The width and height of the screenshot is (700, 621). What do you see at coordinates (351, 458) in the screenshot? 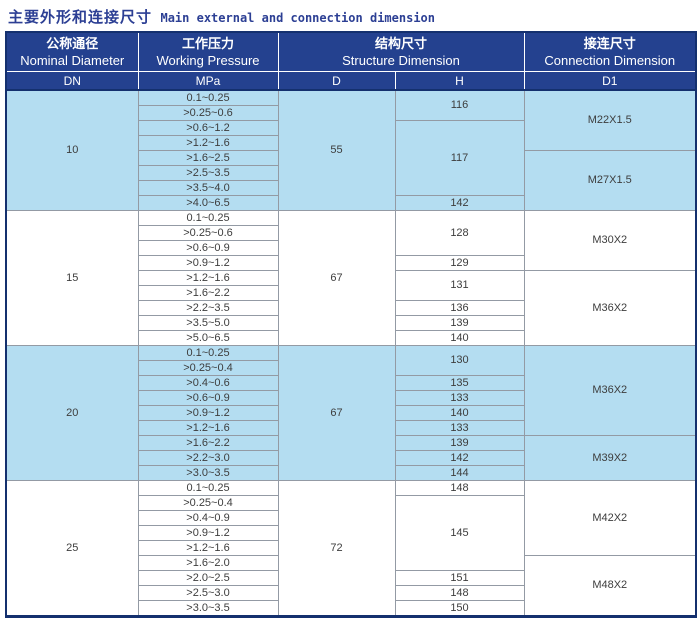
I see `table-row-dn20: >1.6~2.2 139 M39X2` at bounding box center [351, 458].